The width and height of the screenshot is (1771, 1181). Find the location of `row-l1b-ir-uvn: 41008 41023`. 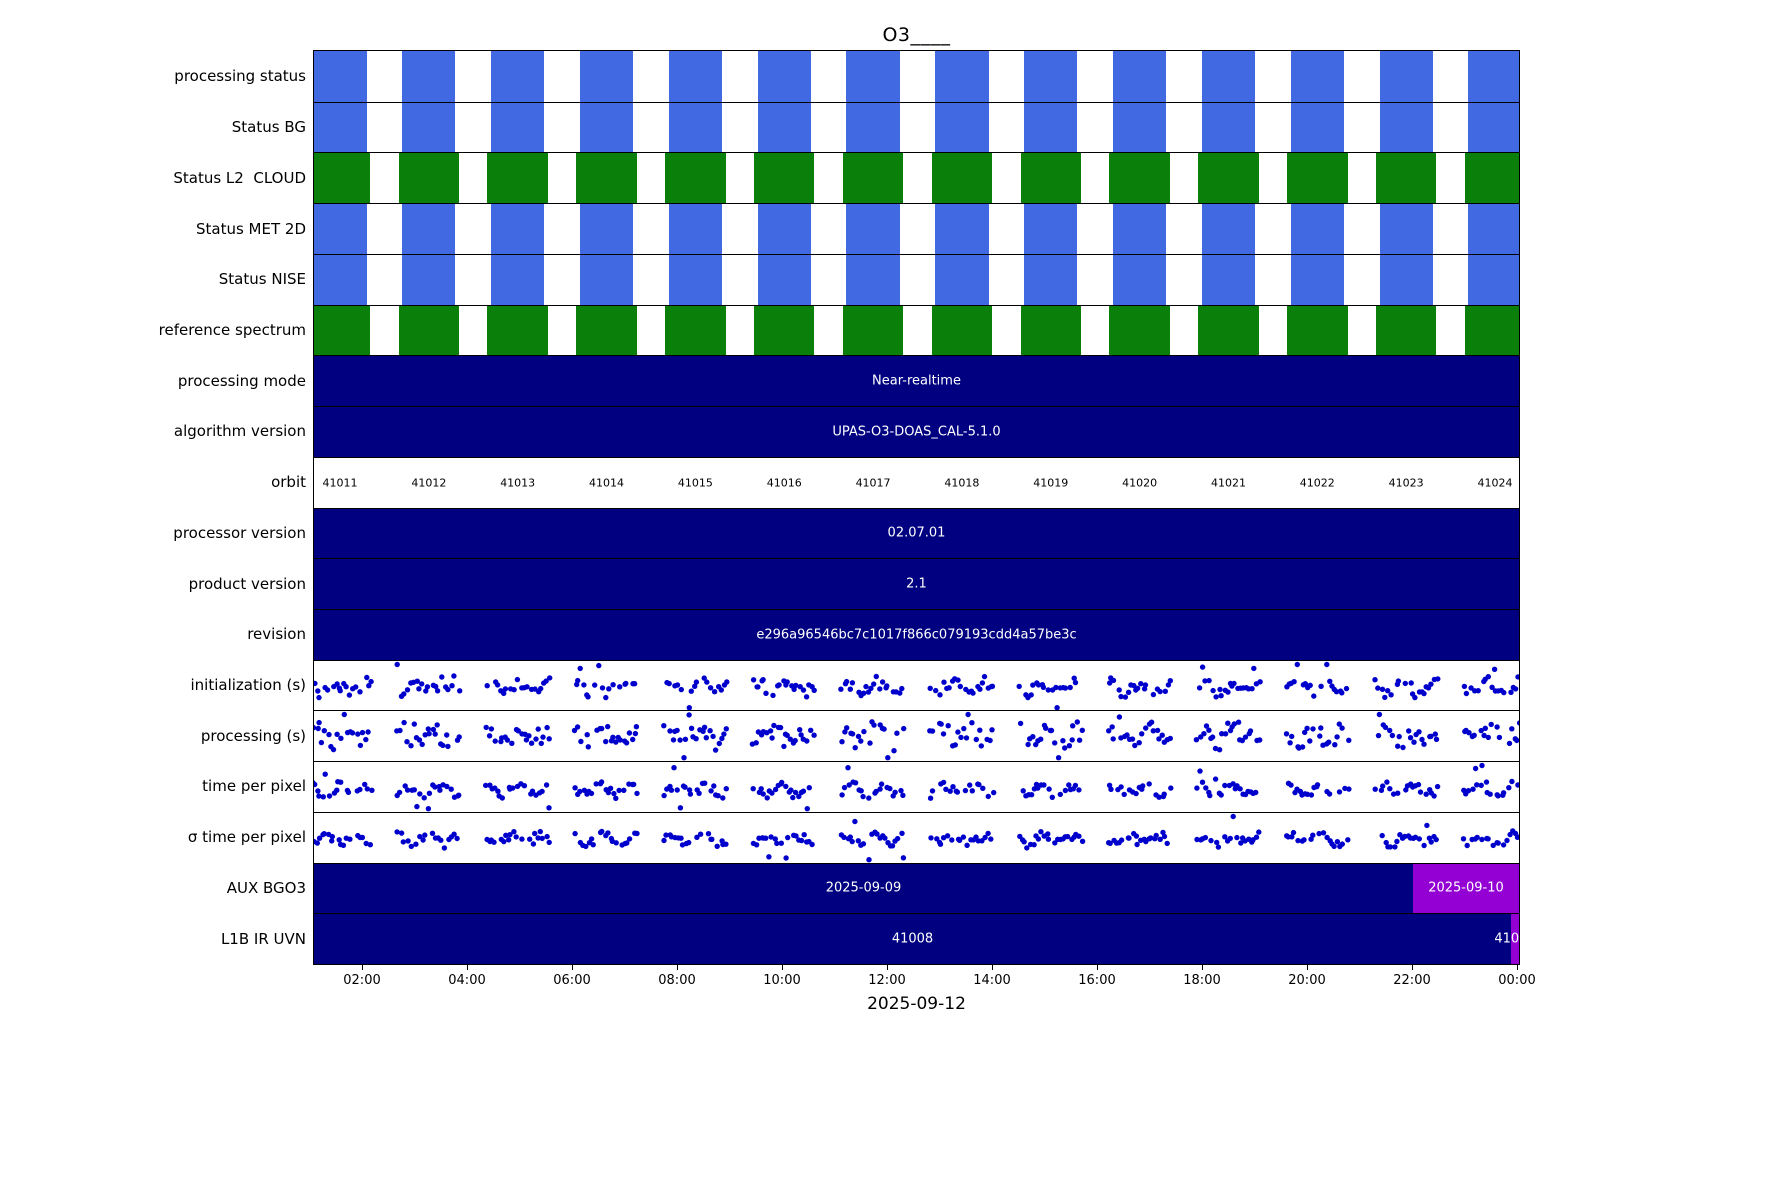

row-l1b-ir-uvn: 41008 41023 is located at coordinates (916, 938).